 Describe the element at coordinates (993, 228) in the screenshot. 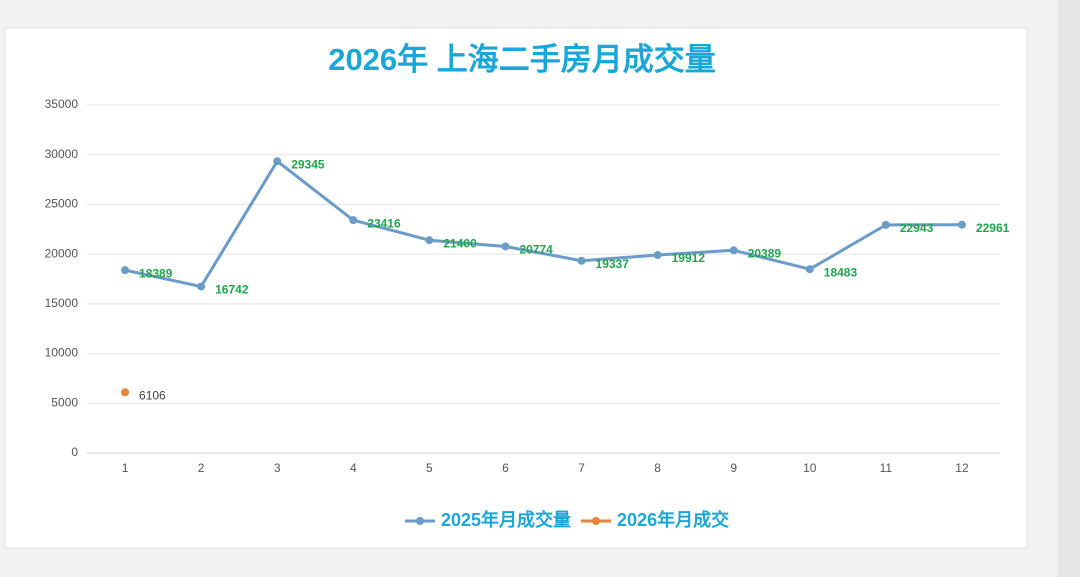

I see `data-label: 22961` at that location.